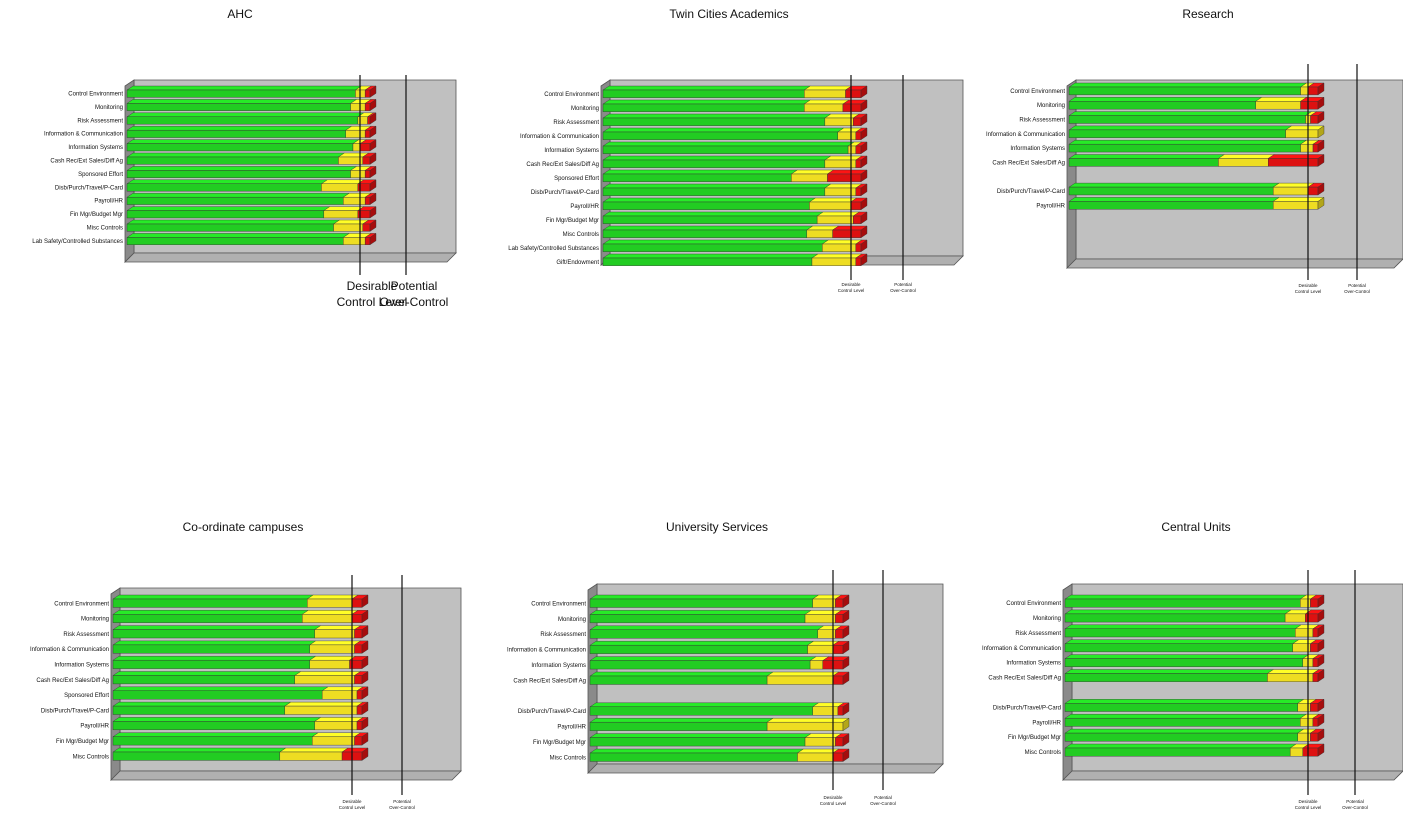 The height and width of the screenshot is (818, 1403). Describe the element at coordinates (1033, 664) in the screenshot. I see `category-label: Information Systems` at that location.